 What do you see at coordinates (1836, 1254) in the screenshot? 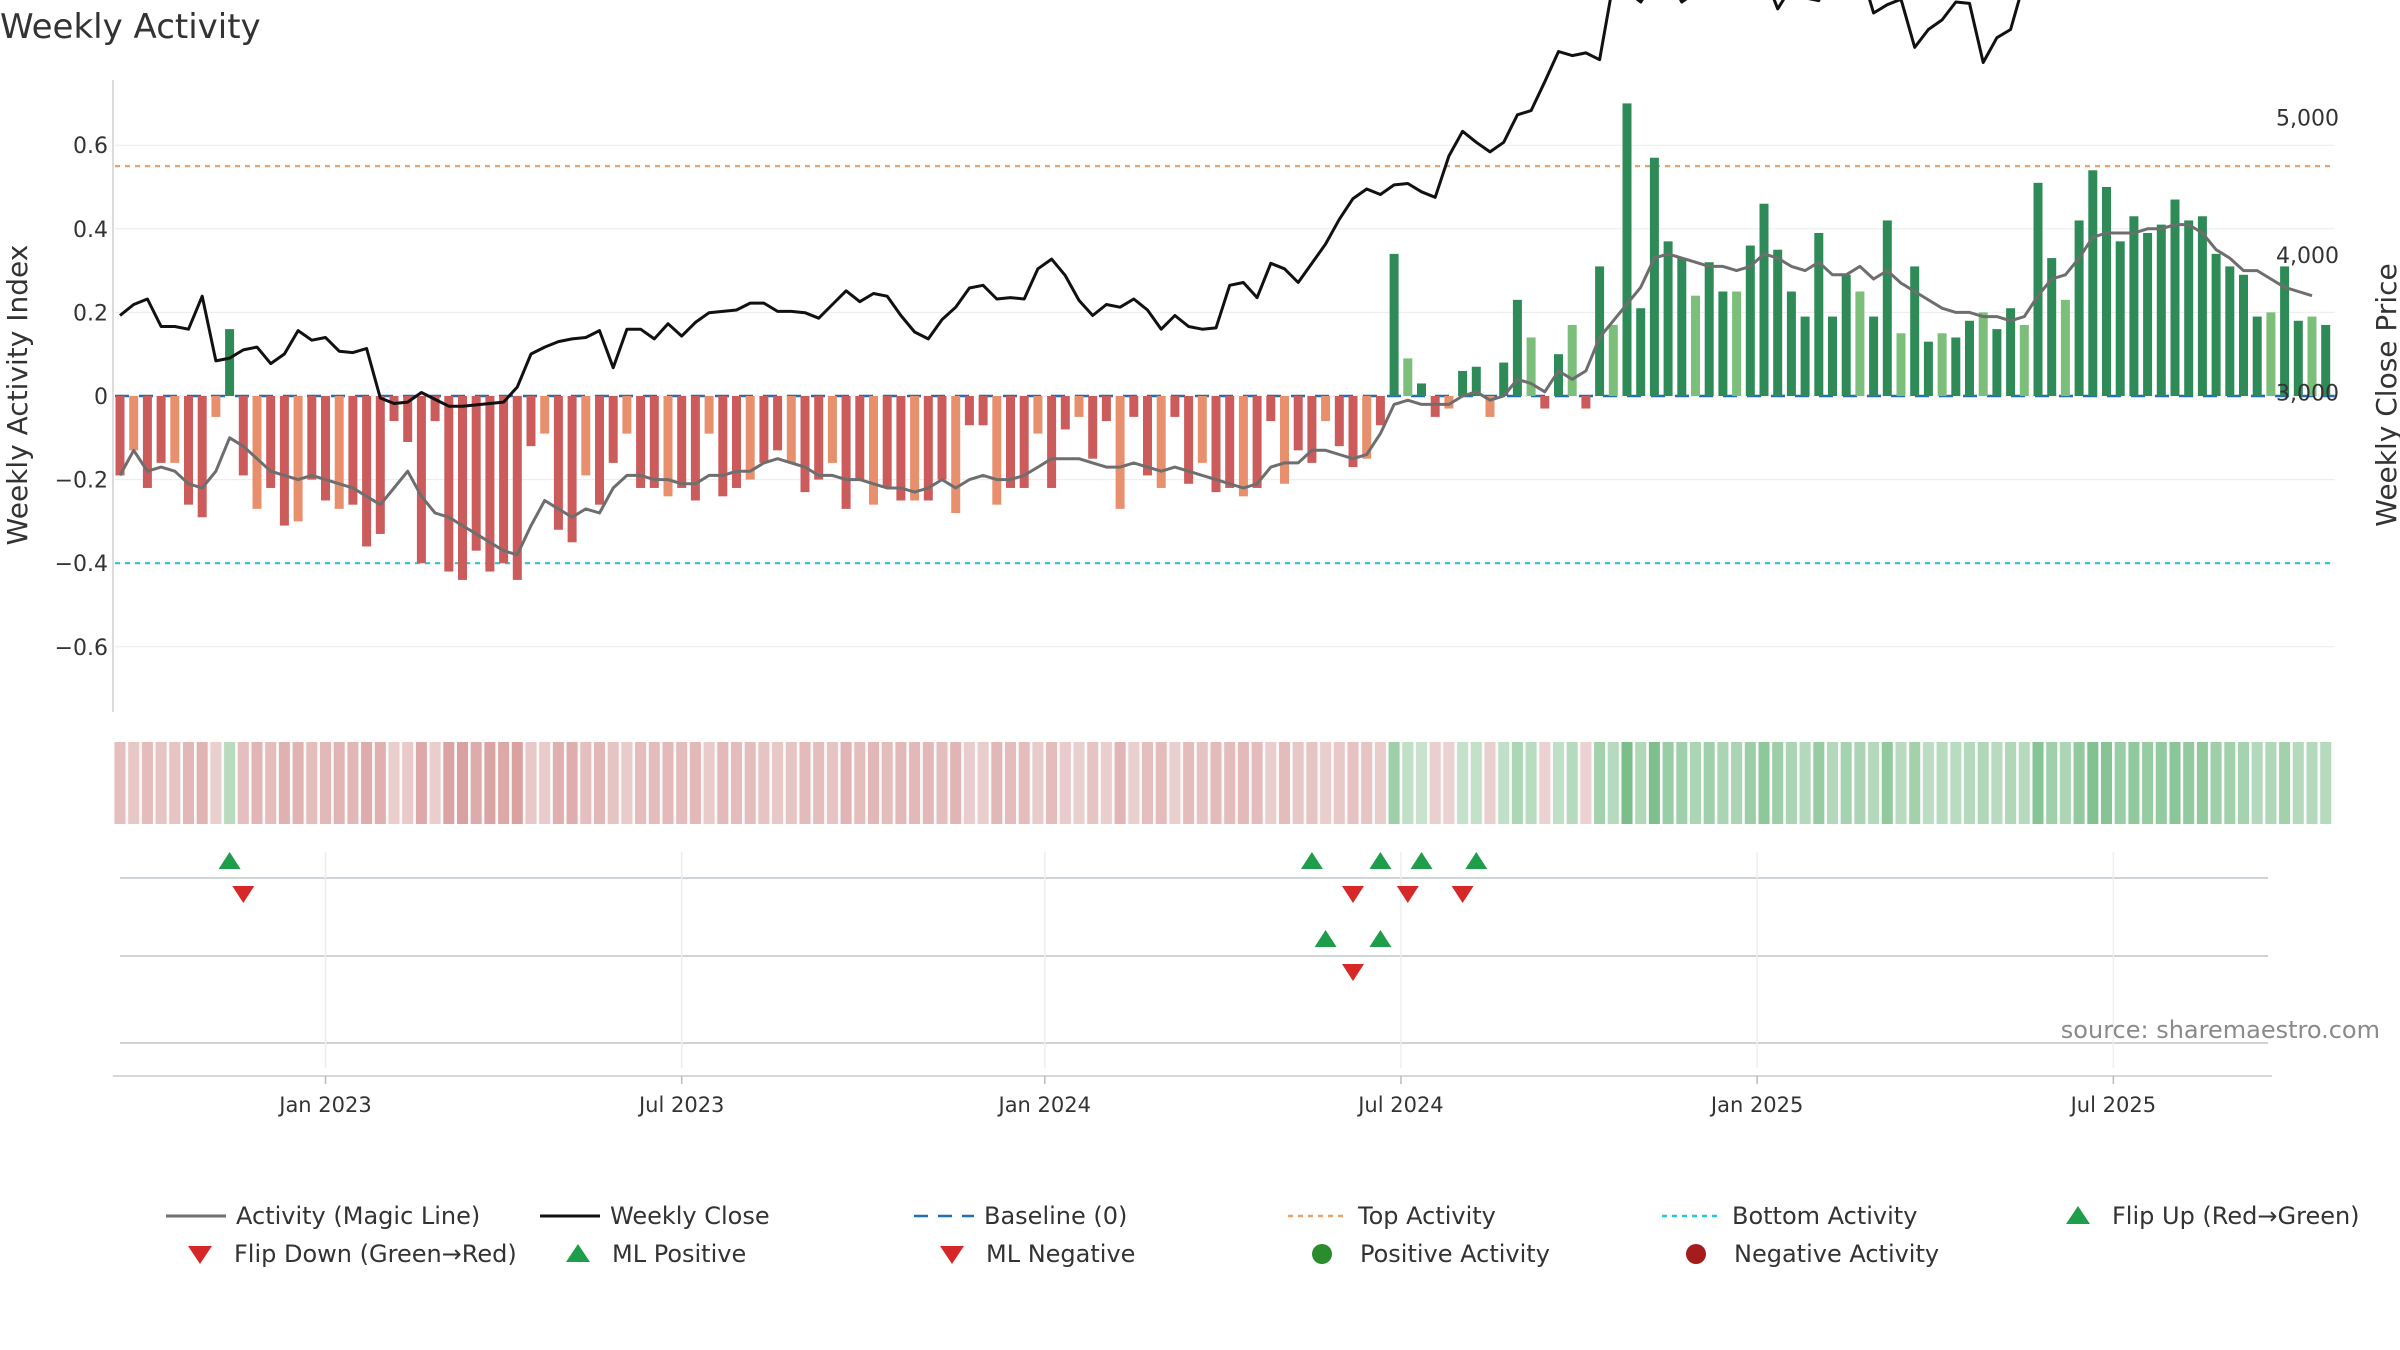
I see `legend-label: Negative Activity` at bounding box center [1836, 1254].